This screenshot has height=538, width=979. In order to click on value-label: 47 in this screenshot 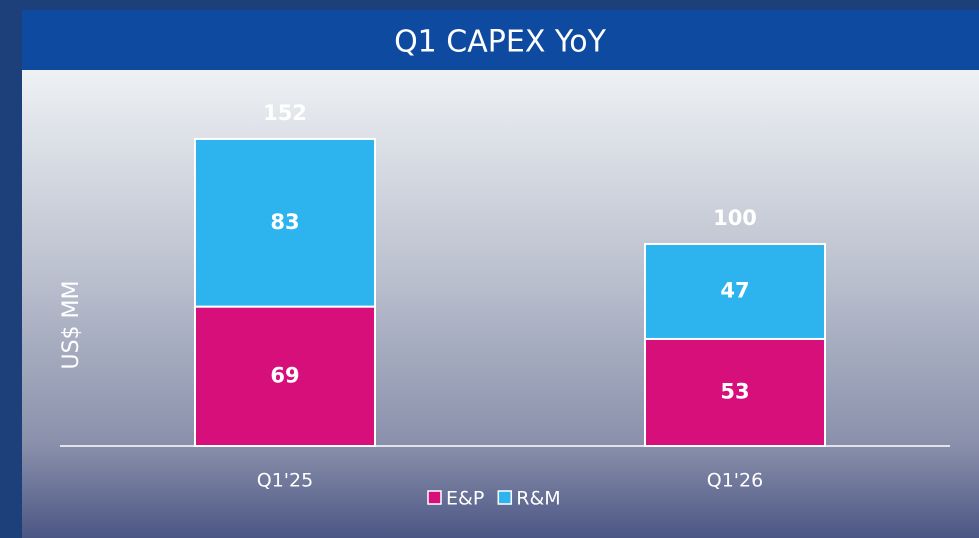, I will do `click(734, 290)`.